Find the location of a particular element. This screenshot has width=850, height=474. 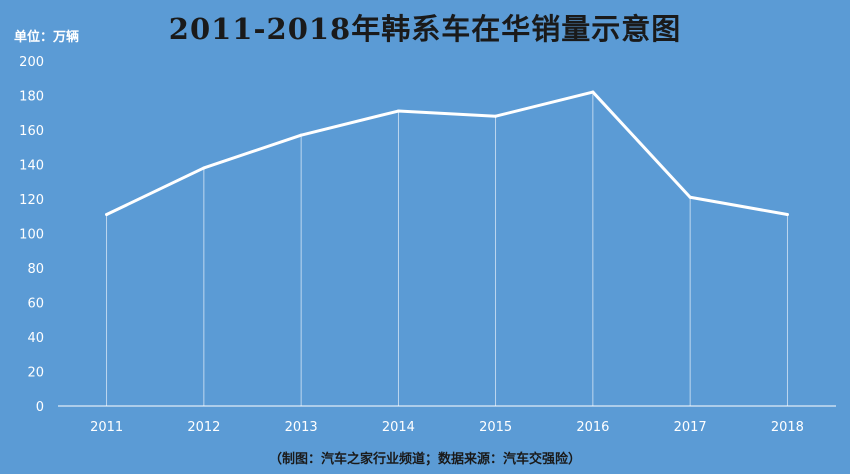

y-tick-label: 80 is located at coordinates (35, 269).